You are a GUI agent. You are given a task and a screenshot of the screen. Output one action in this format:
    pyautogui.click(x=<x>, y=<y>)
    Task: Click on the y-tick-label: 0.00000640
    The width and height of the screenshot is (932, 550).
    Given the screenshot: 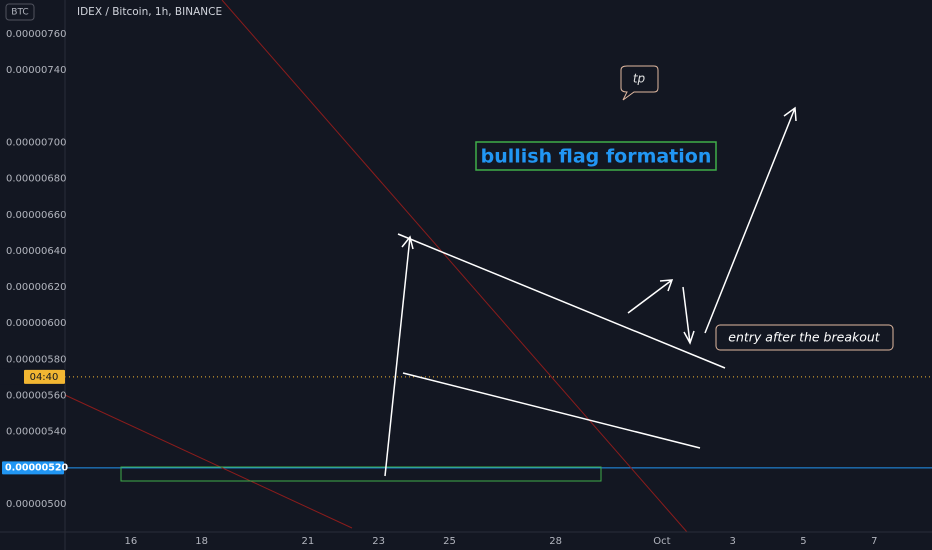 What is the action you would take?
    pyautogui.click(x=36, y=251)
    